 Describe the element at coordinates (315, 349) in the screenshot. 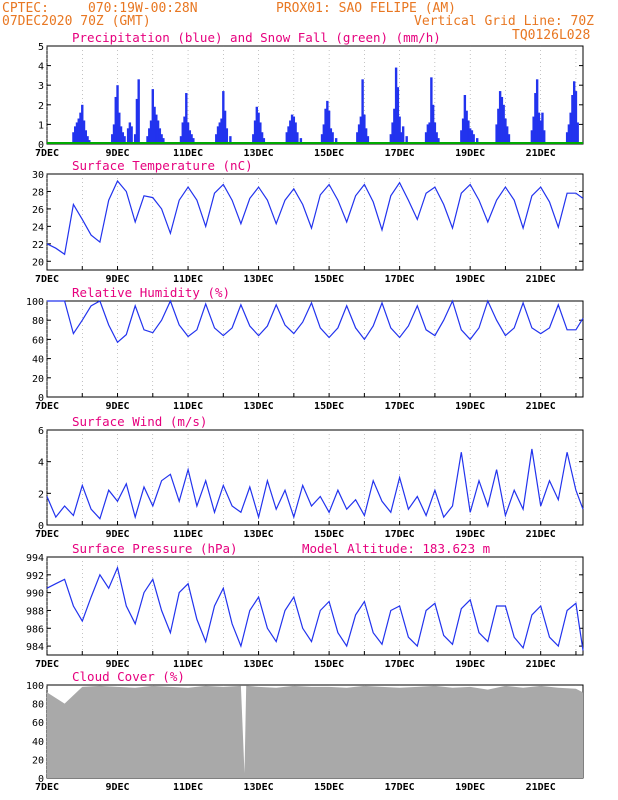

I see `plot-frame` at that location.